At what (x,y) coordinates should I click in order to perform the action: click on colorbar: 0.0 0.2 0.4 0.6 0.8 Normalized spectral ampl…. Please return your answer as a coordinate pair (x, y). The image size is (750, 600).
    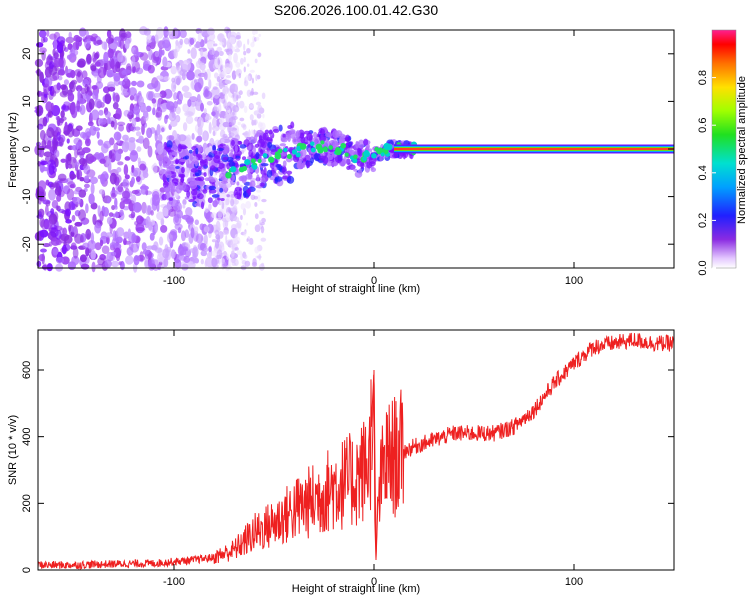
    Looking at the image, I should click on (722, 152).